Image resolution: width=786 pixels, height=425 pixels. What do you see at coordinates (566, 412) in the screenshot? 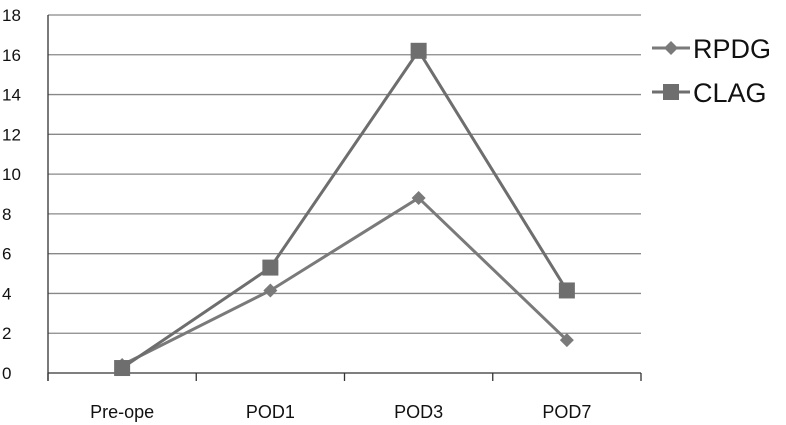
I see `x-tick-label: POD7` at bounding box center [566, 412].